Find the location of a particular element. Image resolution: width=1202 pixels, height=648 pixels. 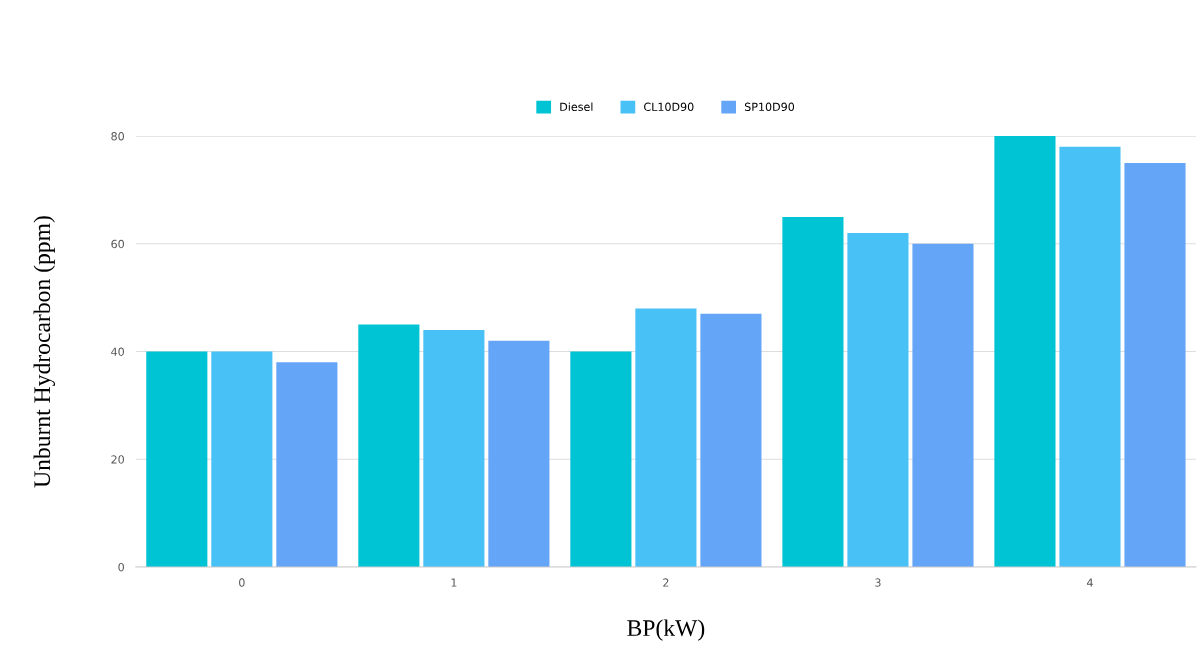

x-tick-label: 1 is located at coordinates (454, 582).